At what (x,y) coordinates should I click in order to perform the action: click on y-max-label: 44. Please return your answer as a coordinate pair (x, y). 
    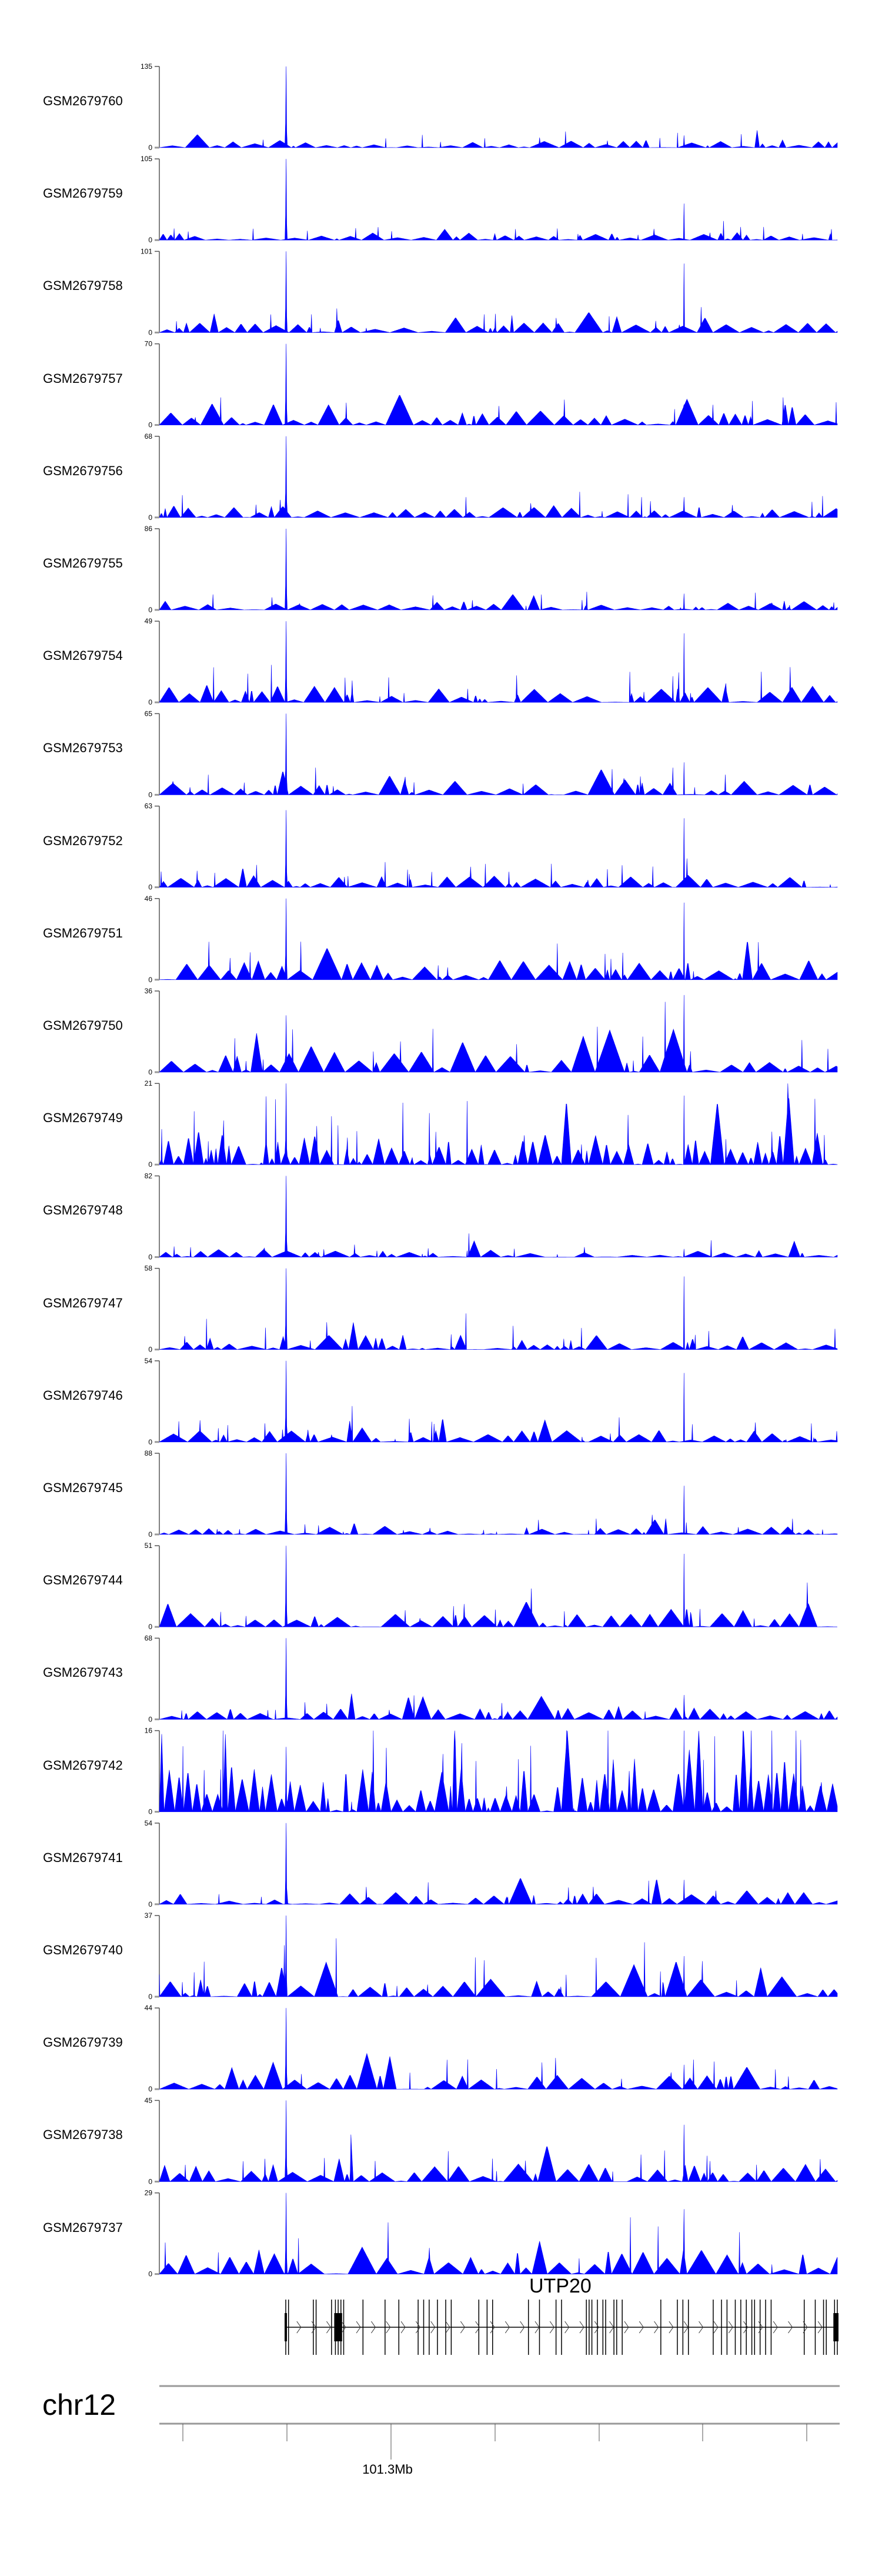
    Looking at the image, I should click on (149, 2008).